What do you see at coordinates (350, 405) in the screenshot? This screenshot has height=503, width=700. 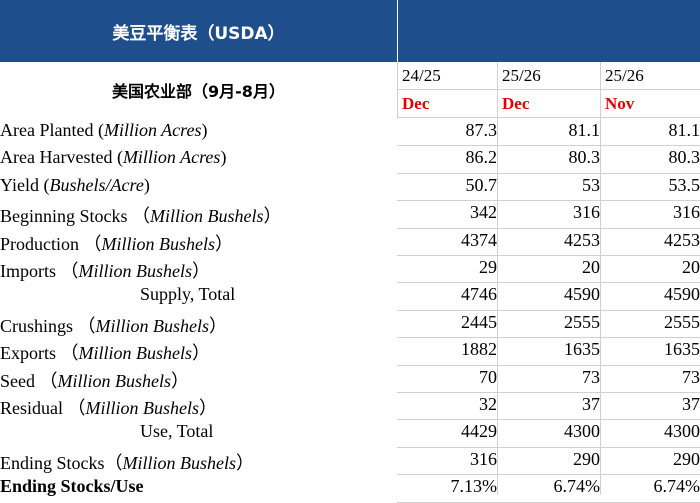 I see `table-row: Residual （Million Bushels） 32 37 37` at bounding box center [350, 405].